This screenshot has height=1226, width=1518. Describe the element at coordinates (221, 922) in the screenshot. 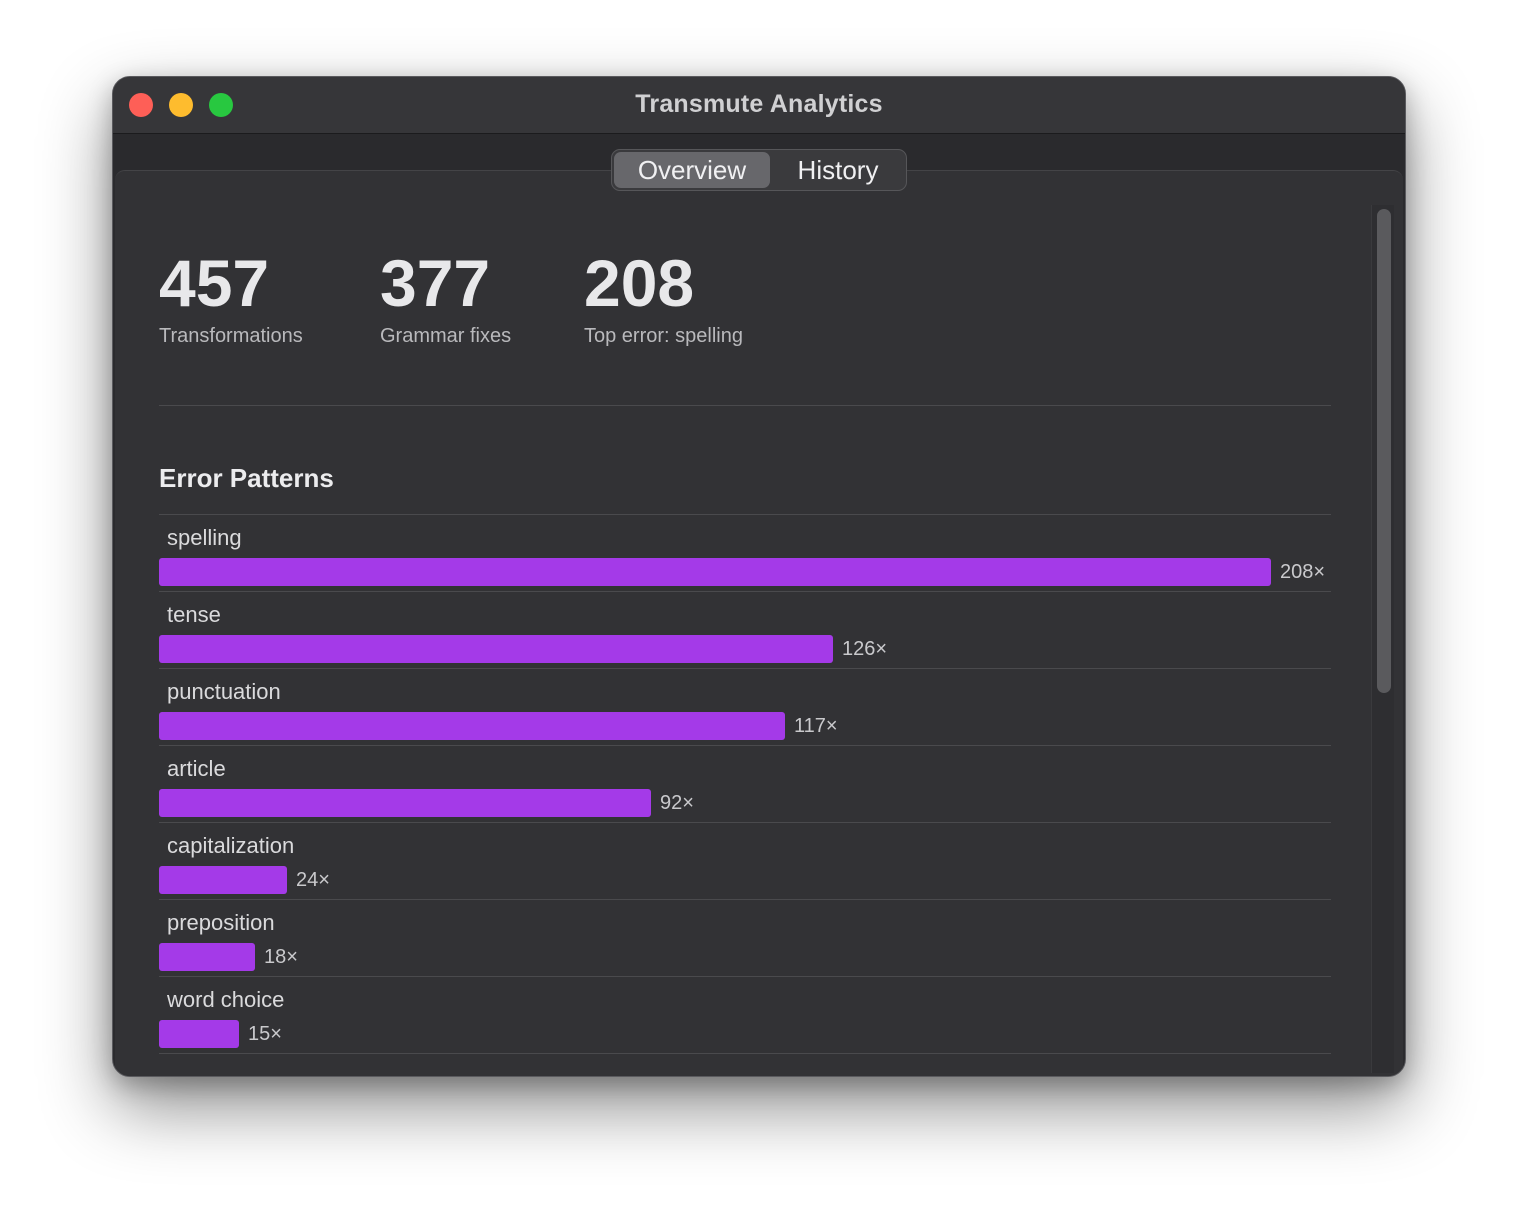

I see `error-pattern-label: preposition` at that location.